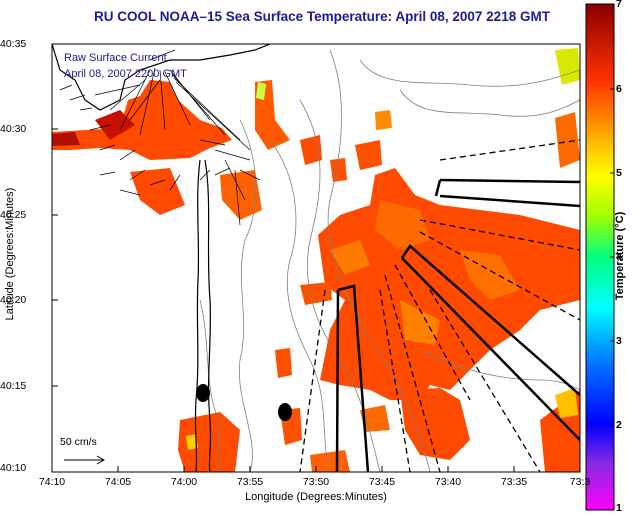  I want to click on colorbar-ticks, so click(612, 257).